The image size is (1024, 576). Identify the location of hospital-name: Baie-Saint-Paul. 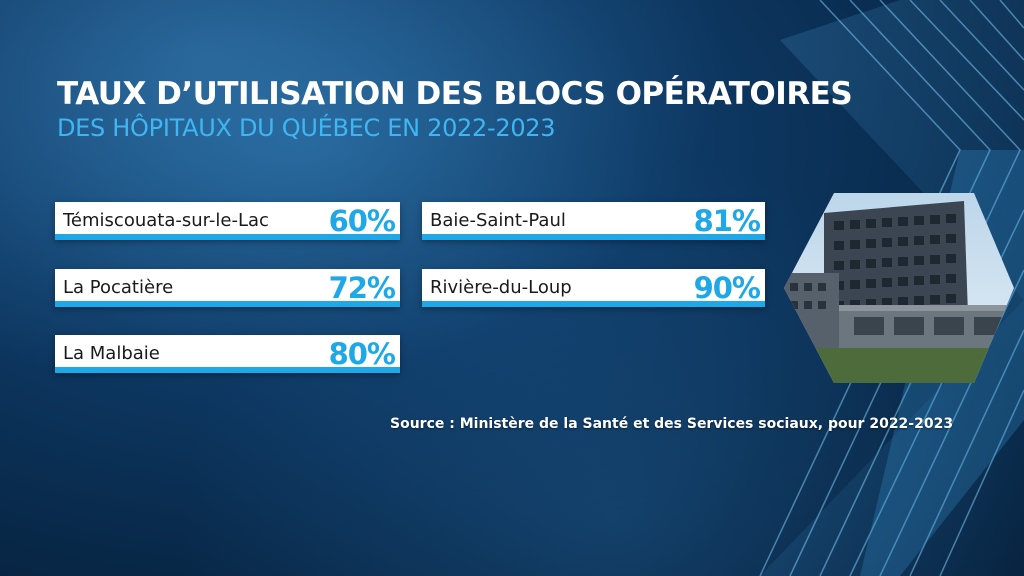
(498, 220).